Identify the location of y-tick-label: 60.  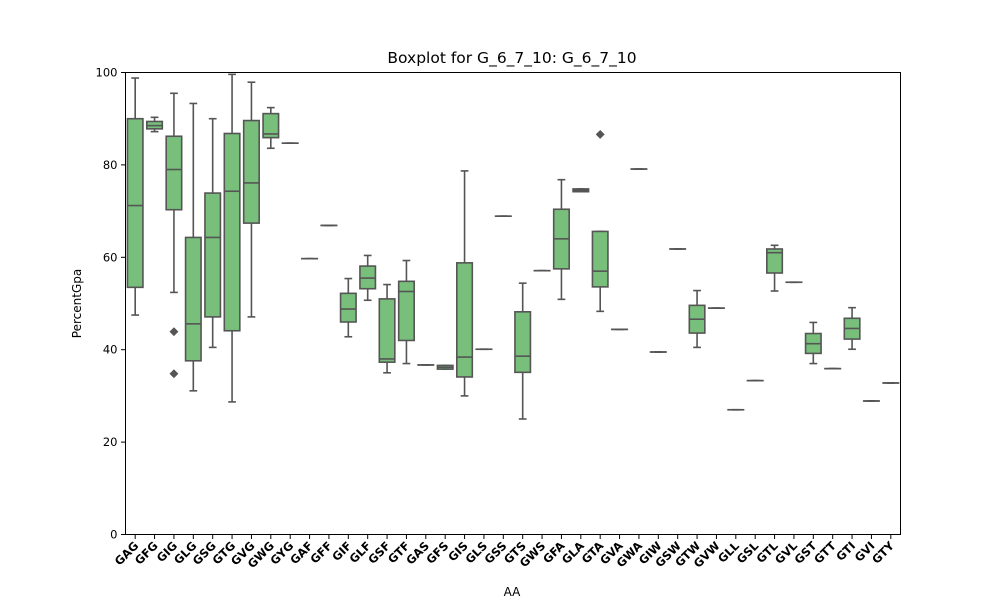
(110, 257).